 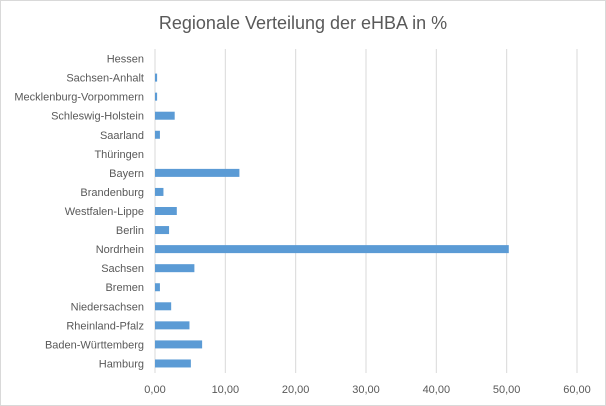 I want to click on category-label: Hessen, so click(x=125, y=60).